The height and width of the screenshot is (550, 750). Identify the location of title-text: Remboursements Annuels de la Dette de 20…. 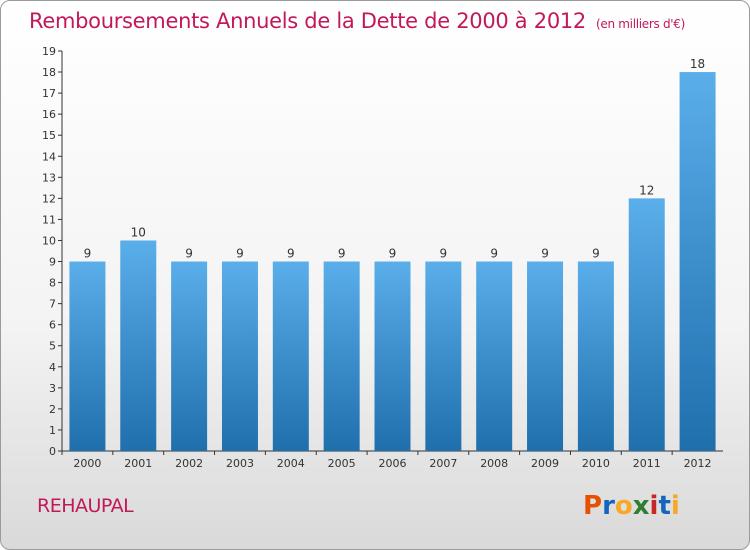
(307, 21).